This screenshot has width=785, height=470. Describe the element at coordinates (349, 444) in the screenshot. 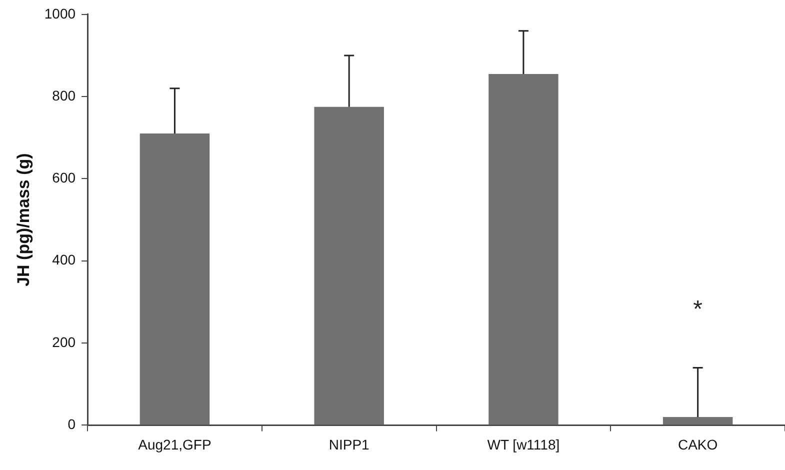

I see `x-tick-label: NIPP1` at that location.